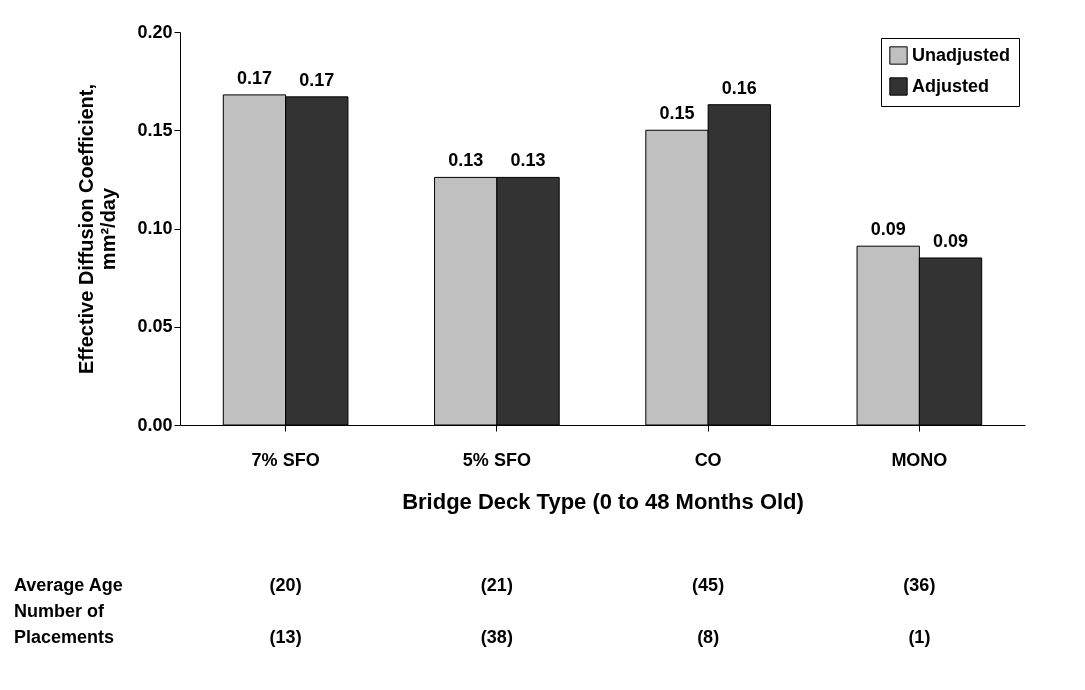 The width and height of the screenshot is (1085, 690). What do you see at coordinates (708, 637) in the screenshot?
I see `text: (8)` at bounding box center [708, 637].